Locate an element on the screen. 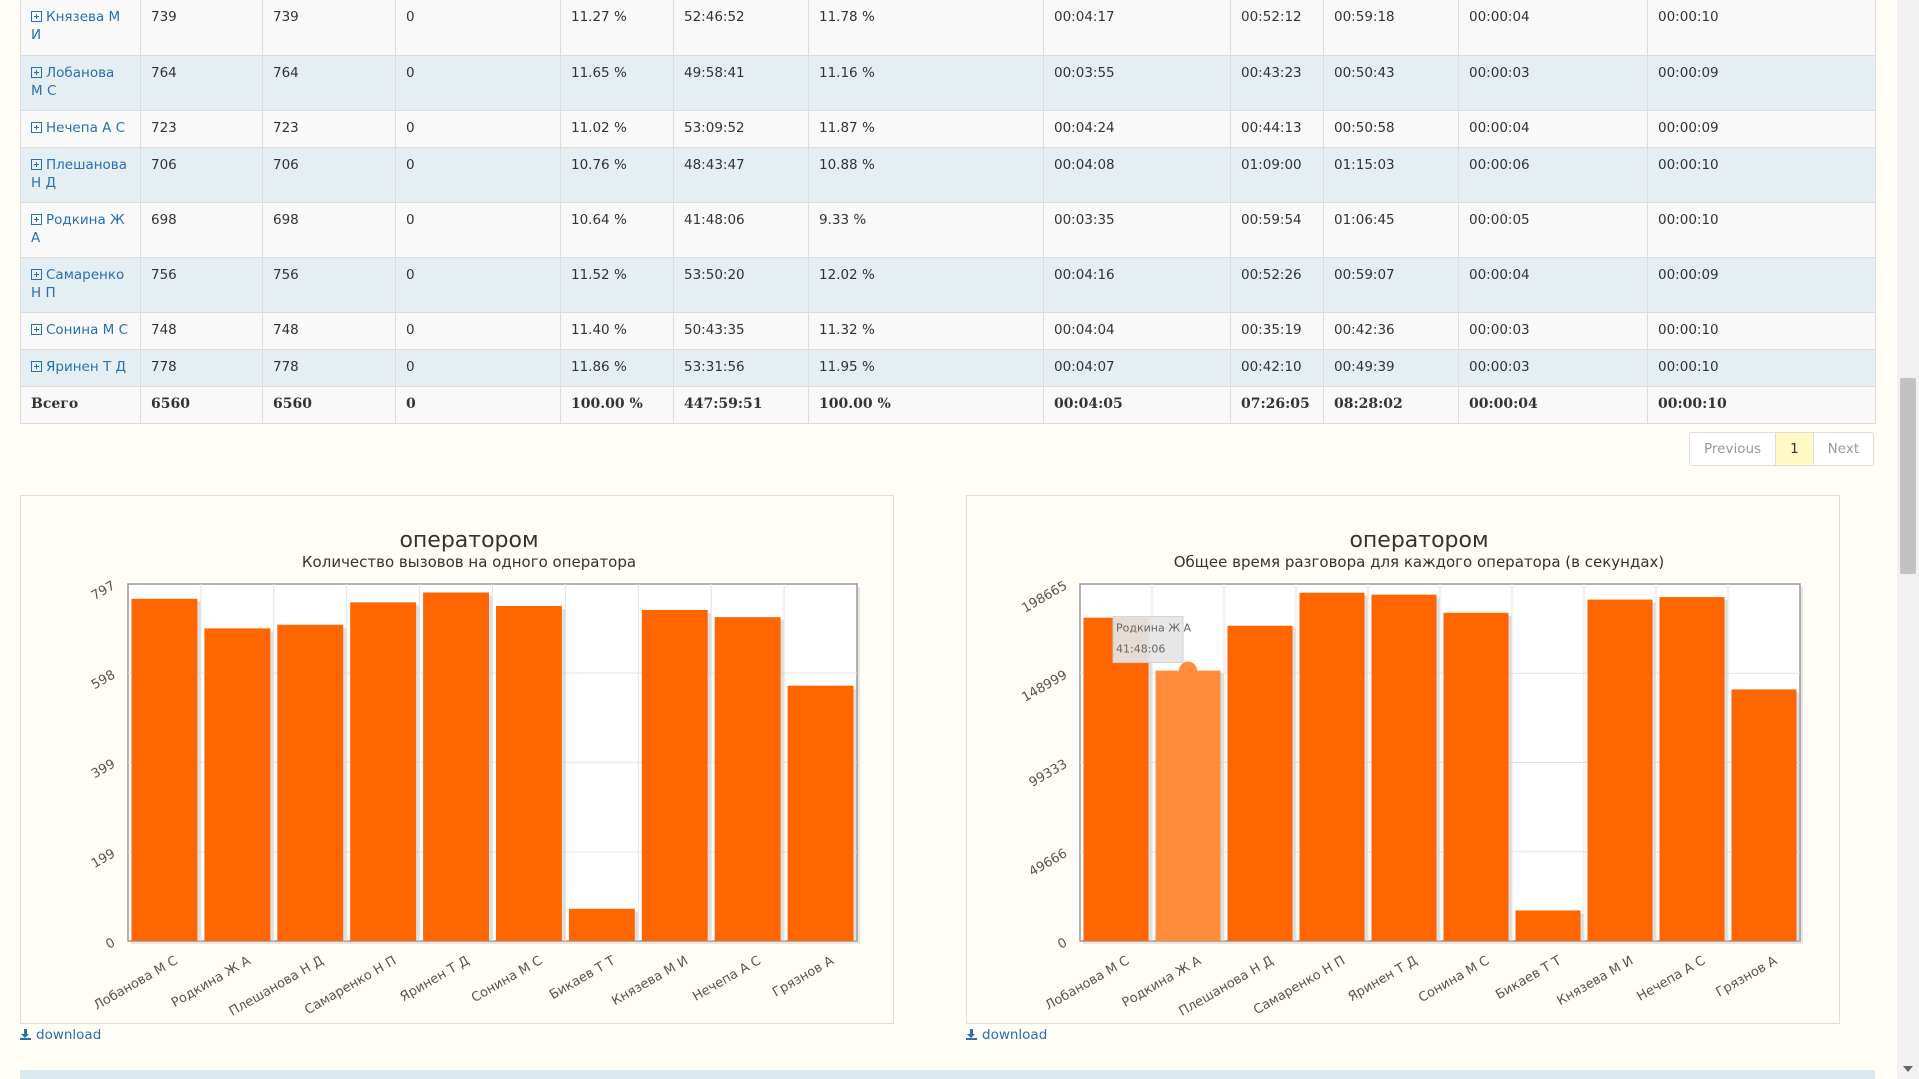 Image resolution: width=1919 pixels, height=1079 pixels. table-cell-c11: 00:00:09 is located at coordinates (1761, 129).